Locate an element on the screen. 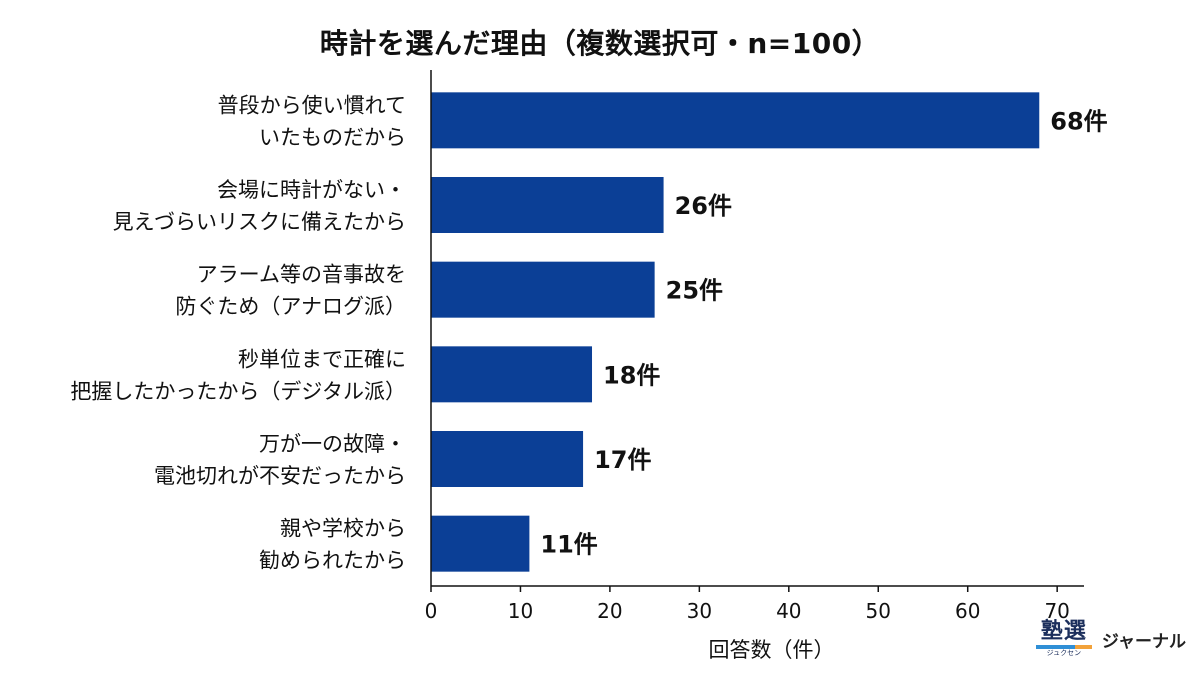  bar-value-label: 26件 is located at coordinates (703, 206).